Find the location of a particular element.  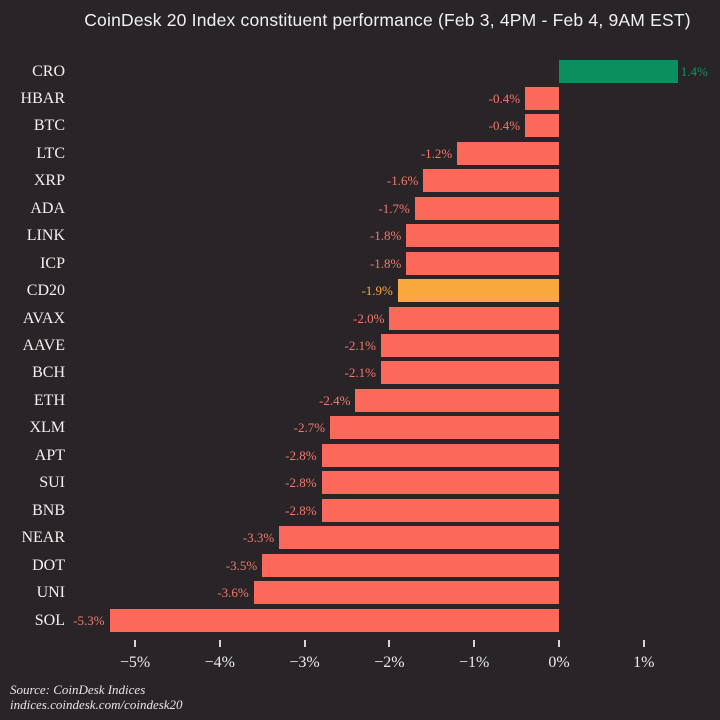

ticker-label-bch: BCH is located at coordinates (48, 373).